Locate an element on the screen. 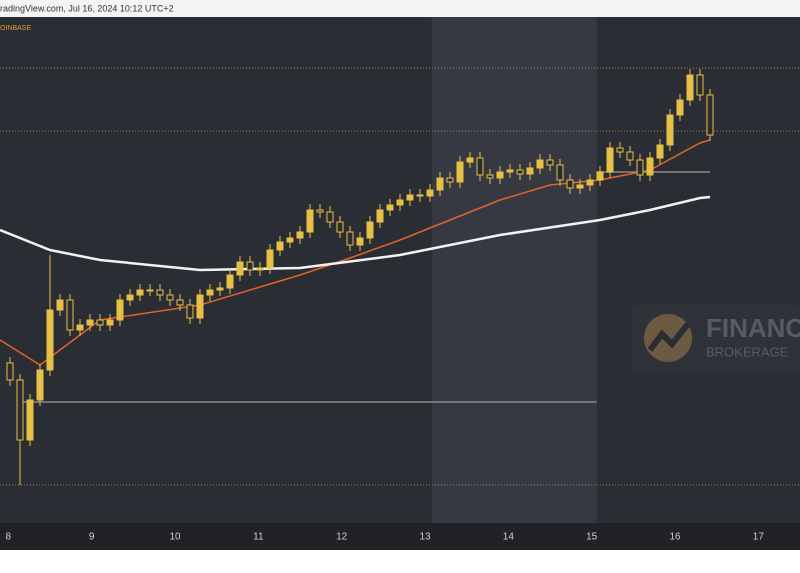 This screenshot has height=573, width=800. x-tick-label: 13 is located at coordinates (425, 537).